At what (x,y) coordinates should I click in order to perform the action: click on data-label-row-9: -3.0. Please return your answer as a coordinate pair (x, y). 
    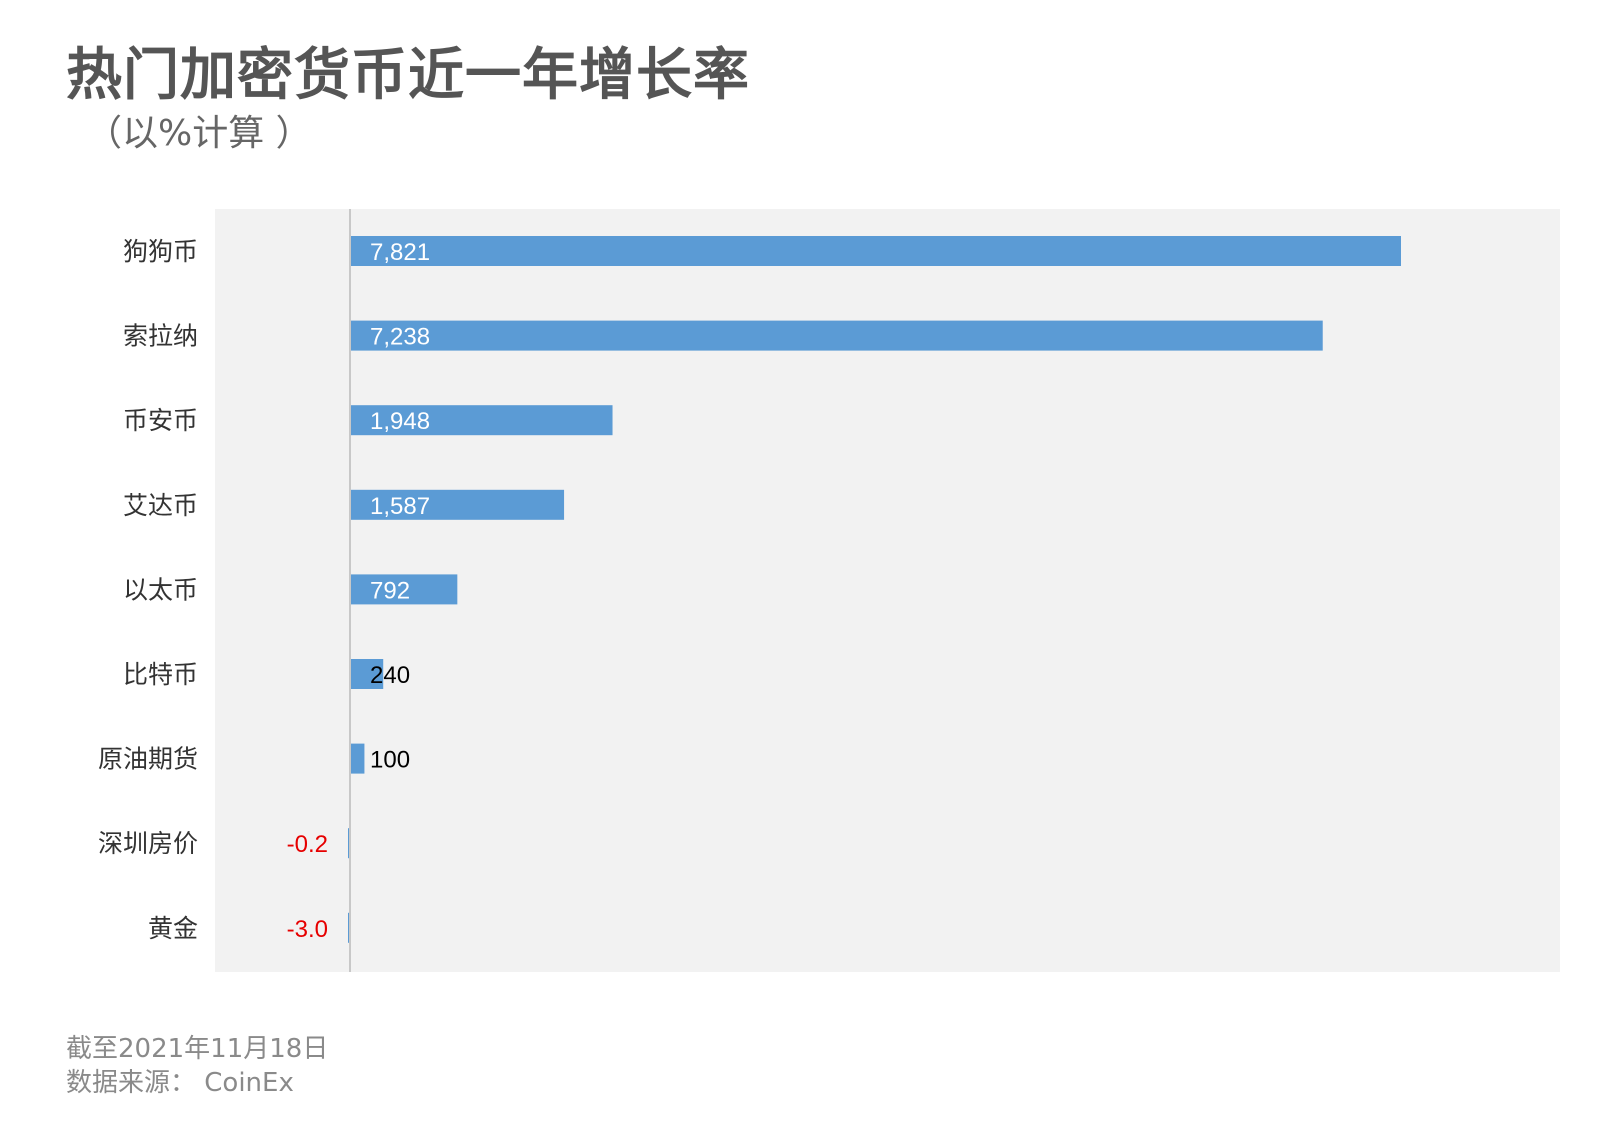
    Looking at the image, I should click on (307, 929).